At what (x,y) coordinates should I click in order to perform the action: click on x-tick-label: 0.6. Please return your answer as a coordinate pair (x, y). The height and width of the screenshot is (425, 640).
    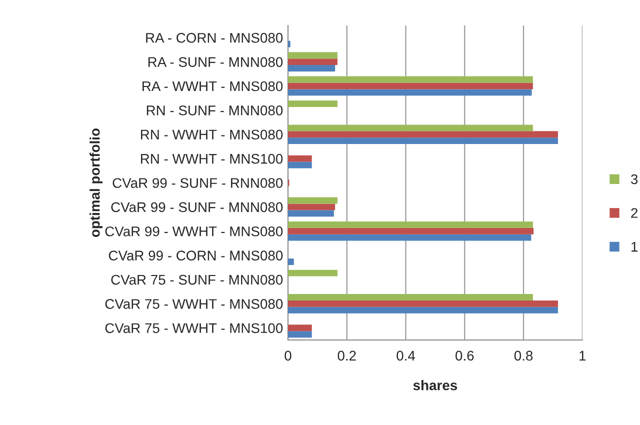
    Looking at the image, I should click on (465, 355).